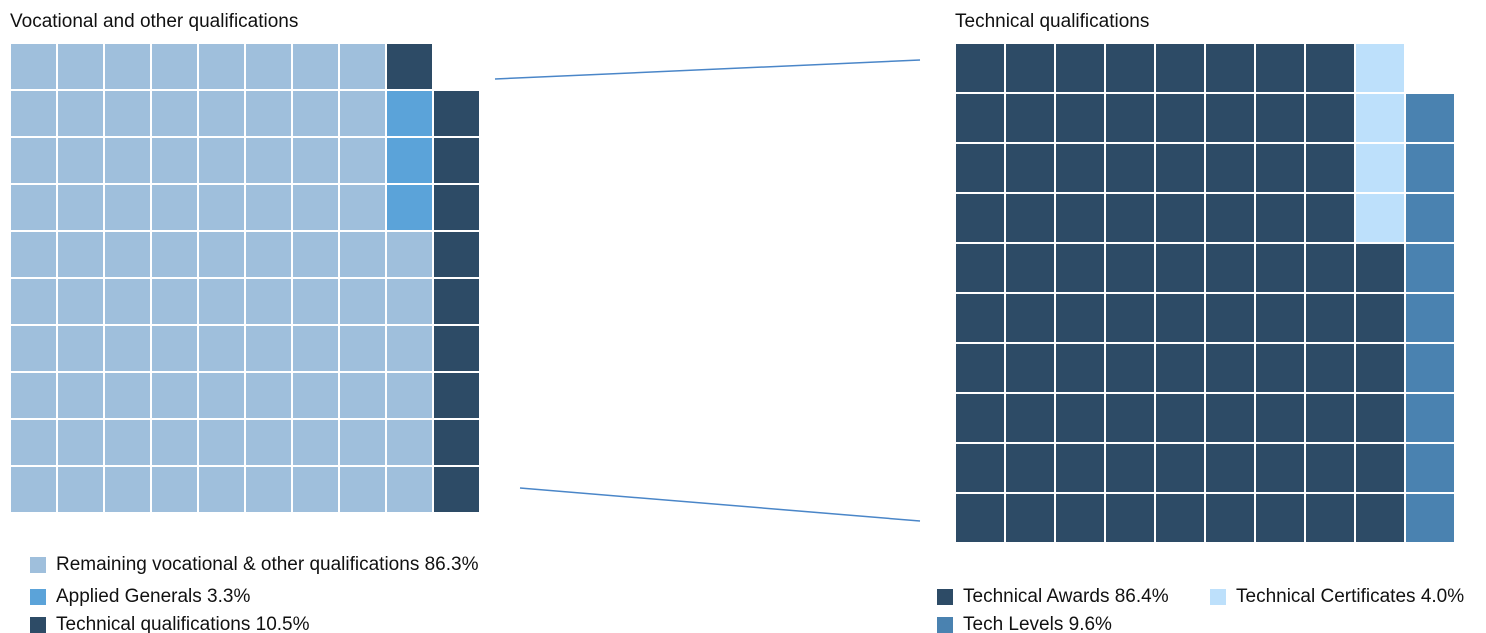  Describe the element at coordinates (129, 596) in the screenshot. I see `legend-name: Applied Generals` at that location.